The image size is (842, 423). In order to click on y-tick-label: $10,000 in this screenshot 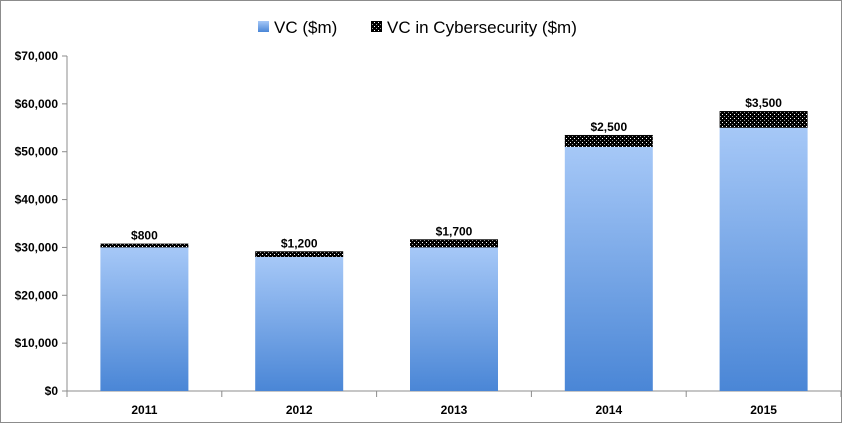, I will do `click(37, 343)`.